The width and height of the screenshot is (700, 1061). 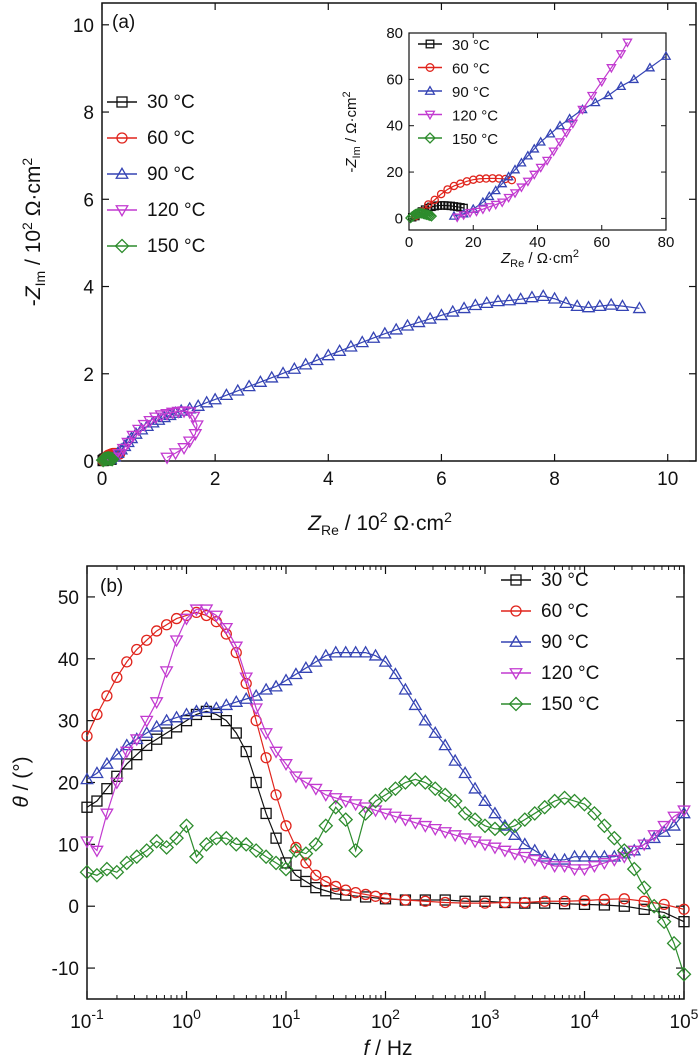 I want to click on inset-legend-label-120: 120 °C, so click(x=475, y=116).